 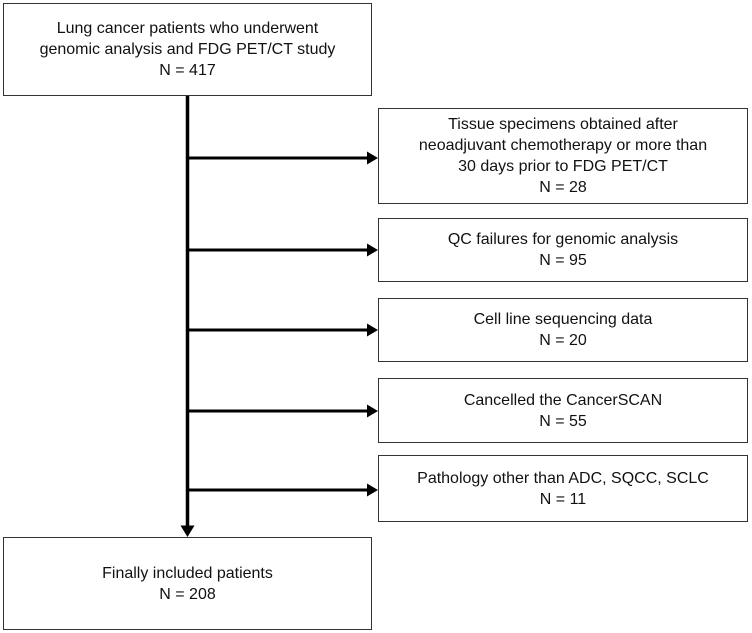 What do you see at coordinates (563, 319) in the screenshot?
I see `box-label: Cell line sequencing data` at bounding box center [563, 319].